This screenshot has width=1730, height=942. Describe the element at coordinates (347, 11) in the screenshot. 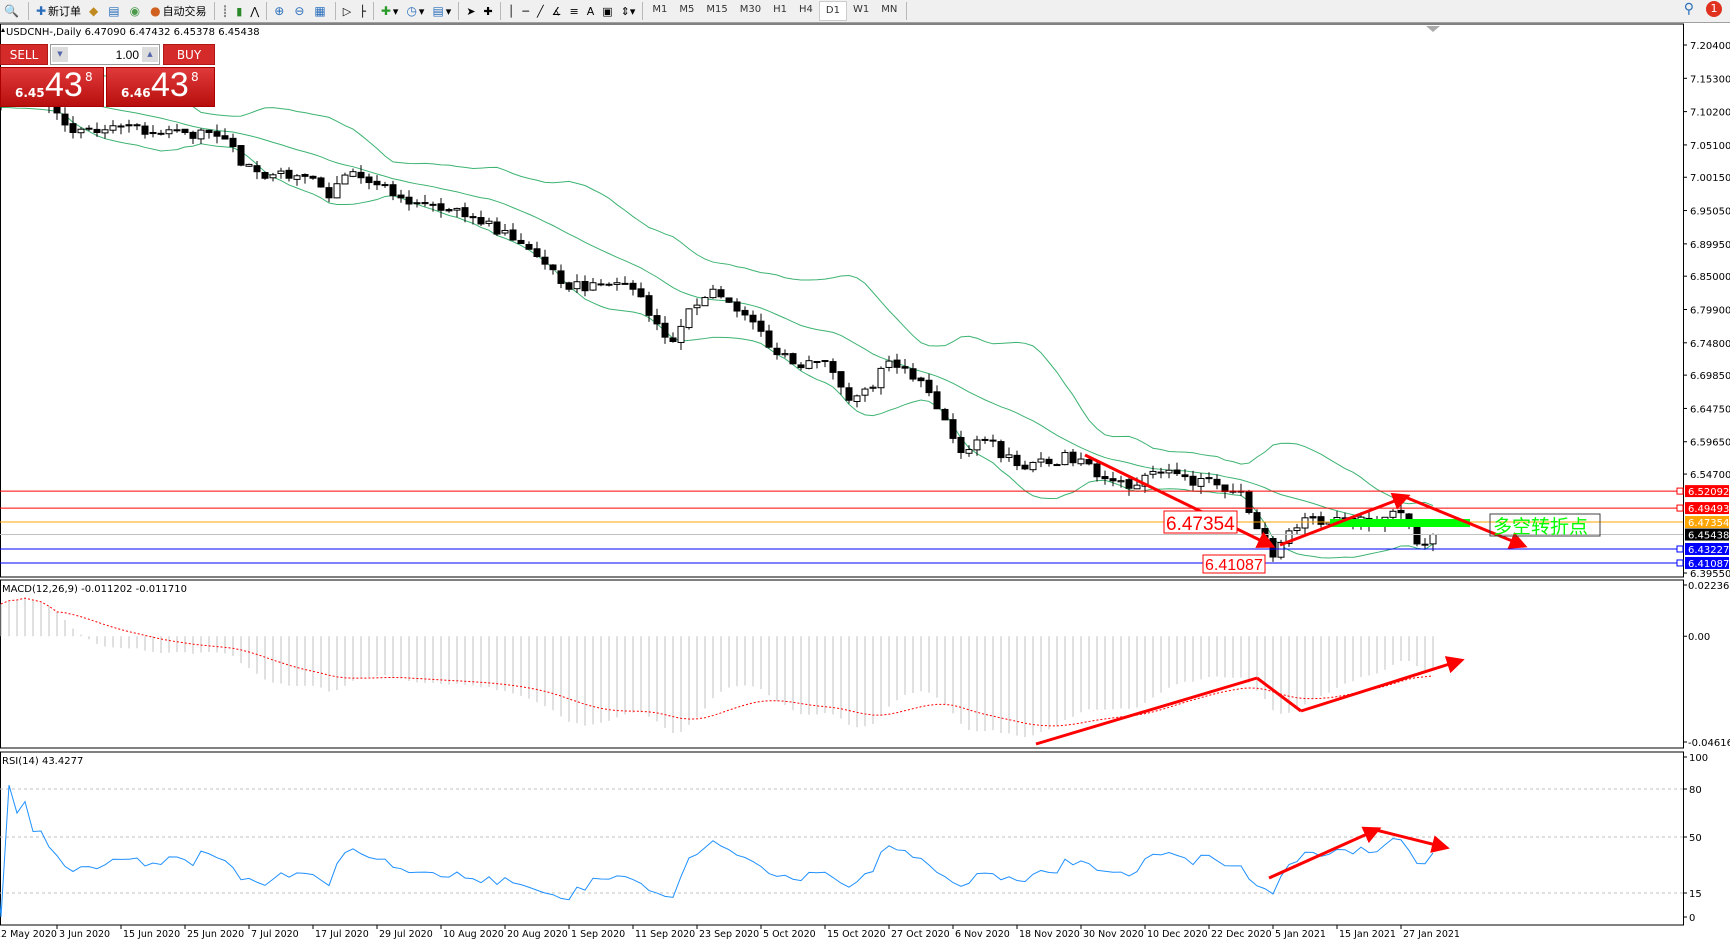

I see `autoscroll-icon: ▷` at that location.